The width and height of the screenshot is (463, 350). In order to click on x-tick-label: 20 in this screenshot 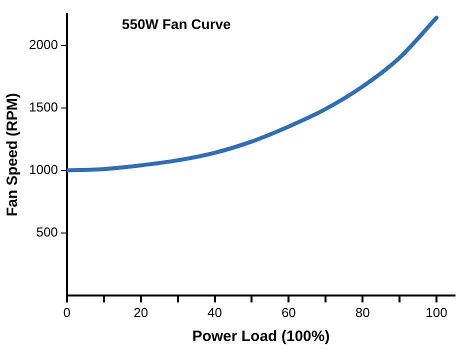, I will do `click(141, 312)`.